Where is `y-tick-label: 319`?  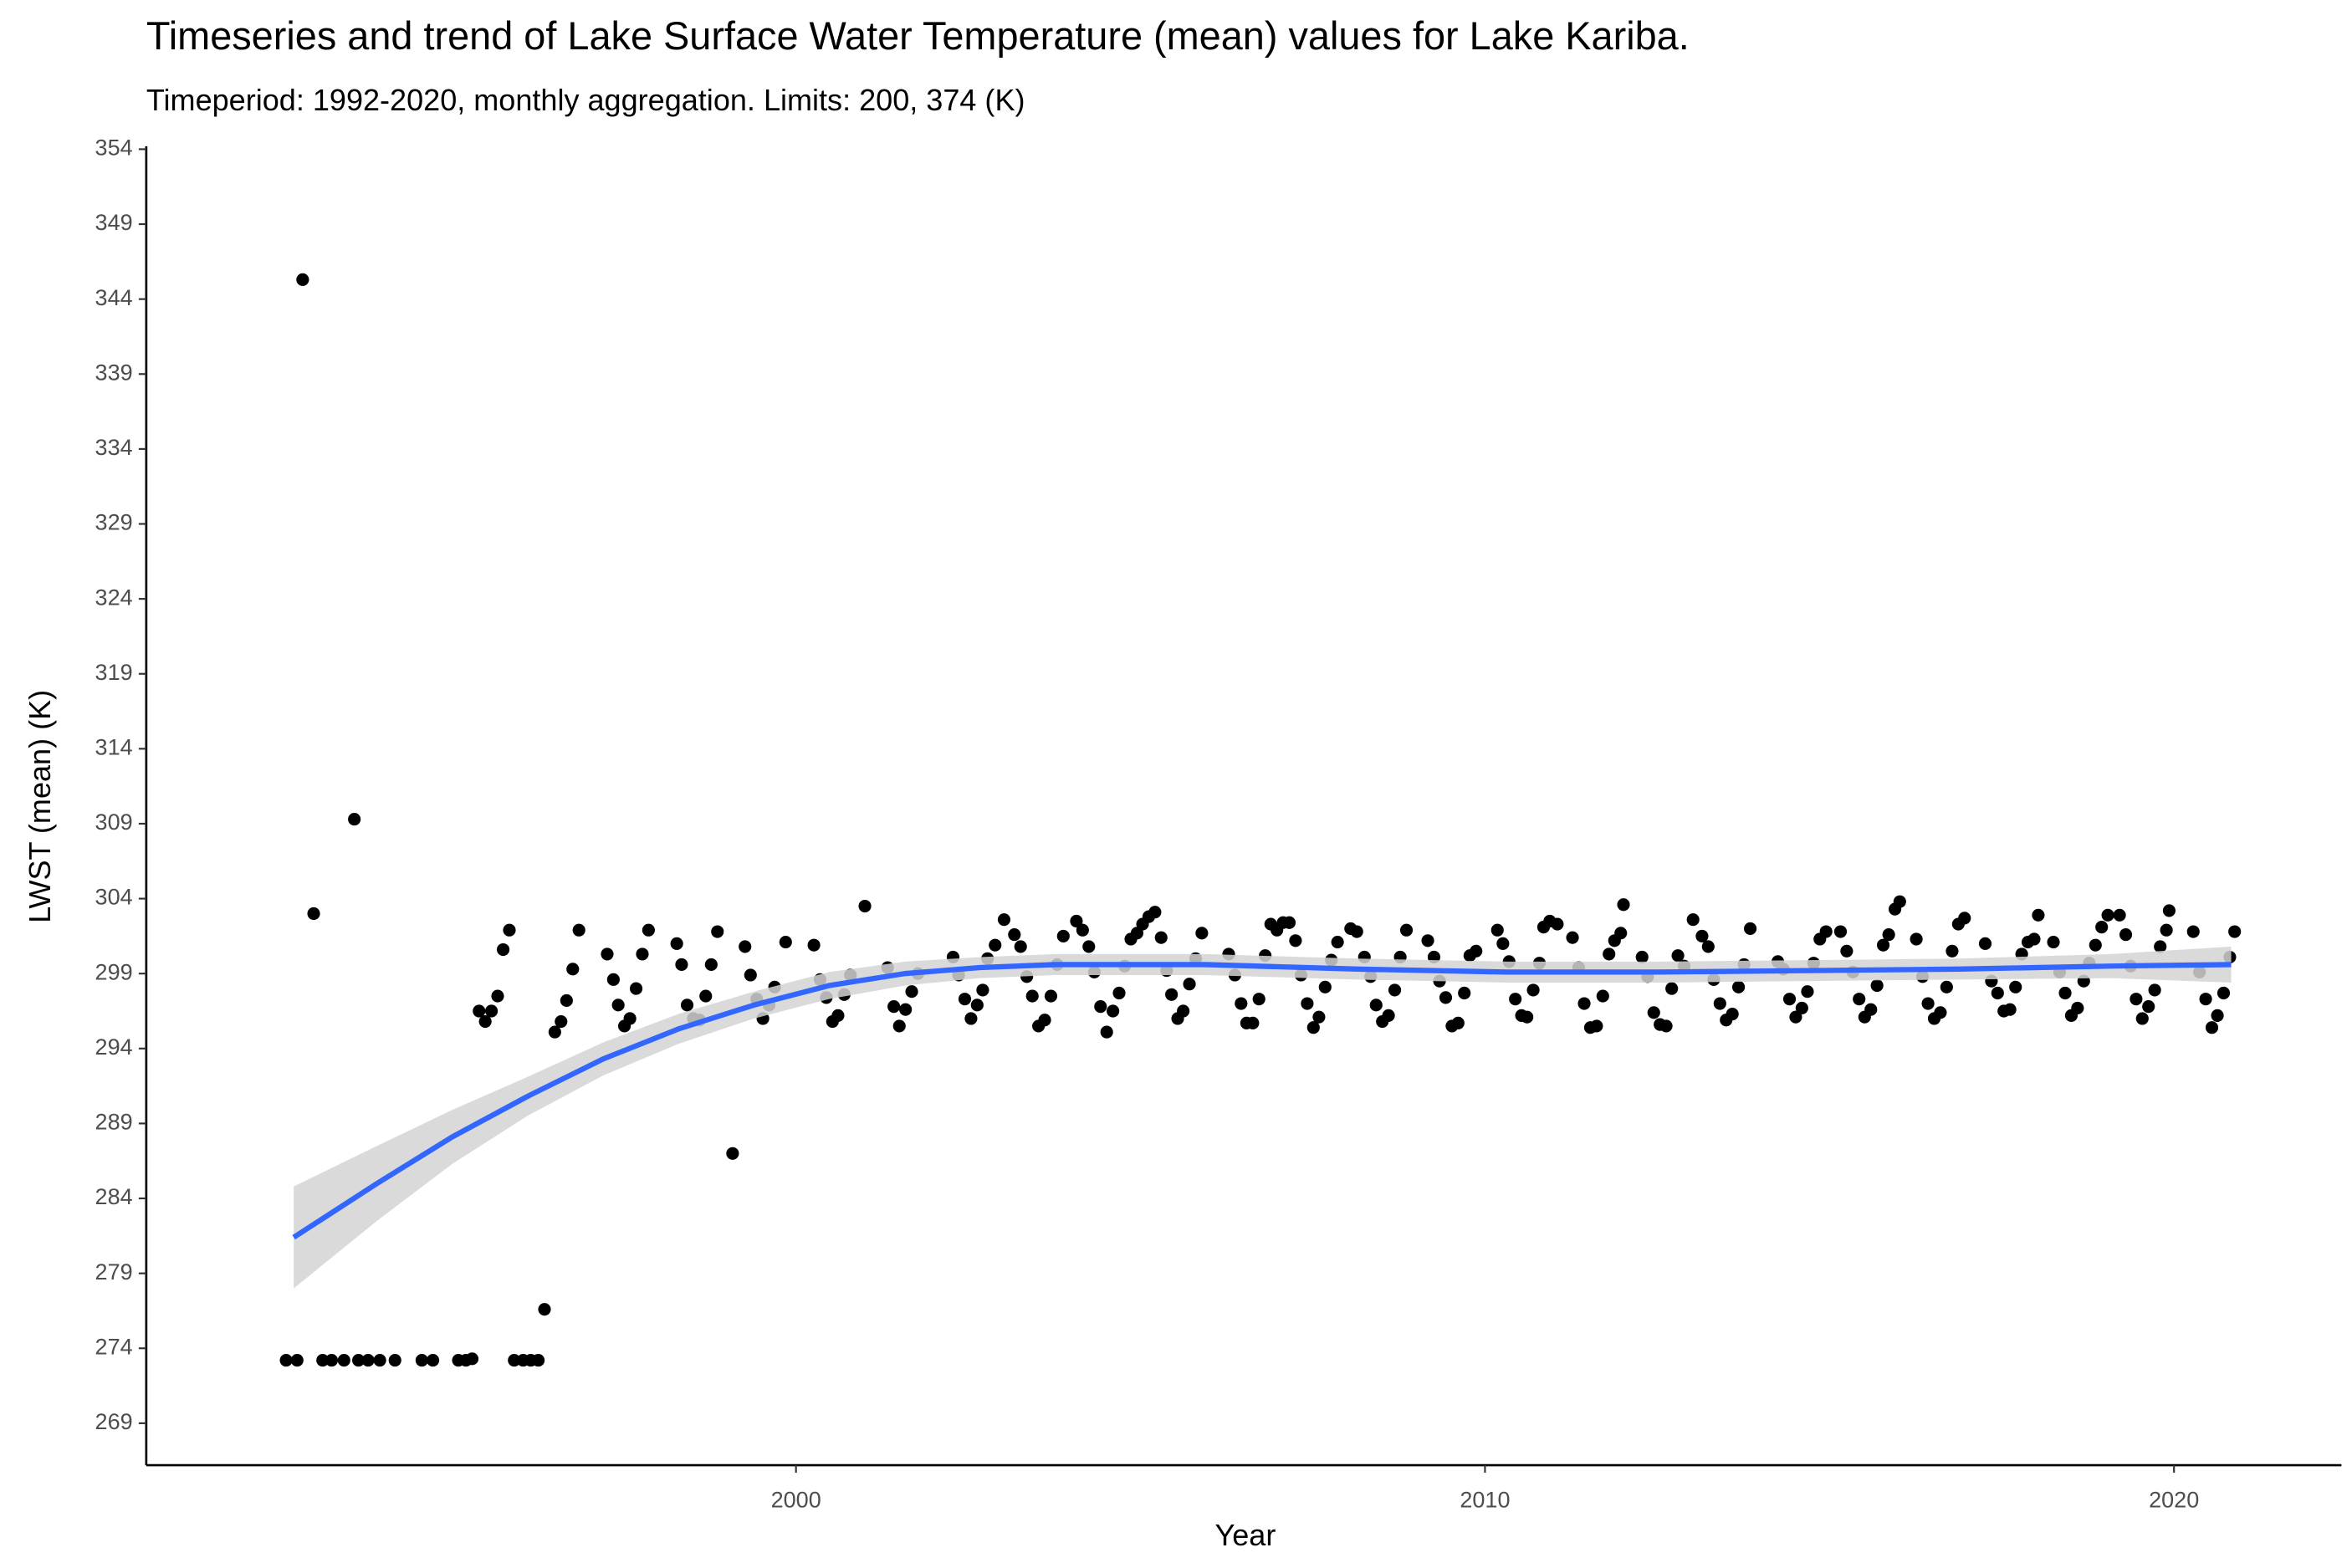 y-tick-label: 319 is located at coordinates (114, 672).